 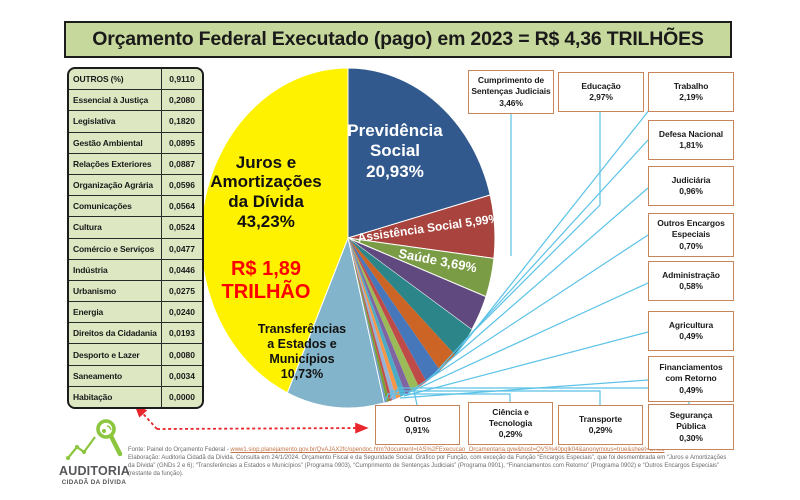 I want to click on row-value: 0,0564, so click(x=181, y=206).